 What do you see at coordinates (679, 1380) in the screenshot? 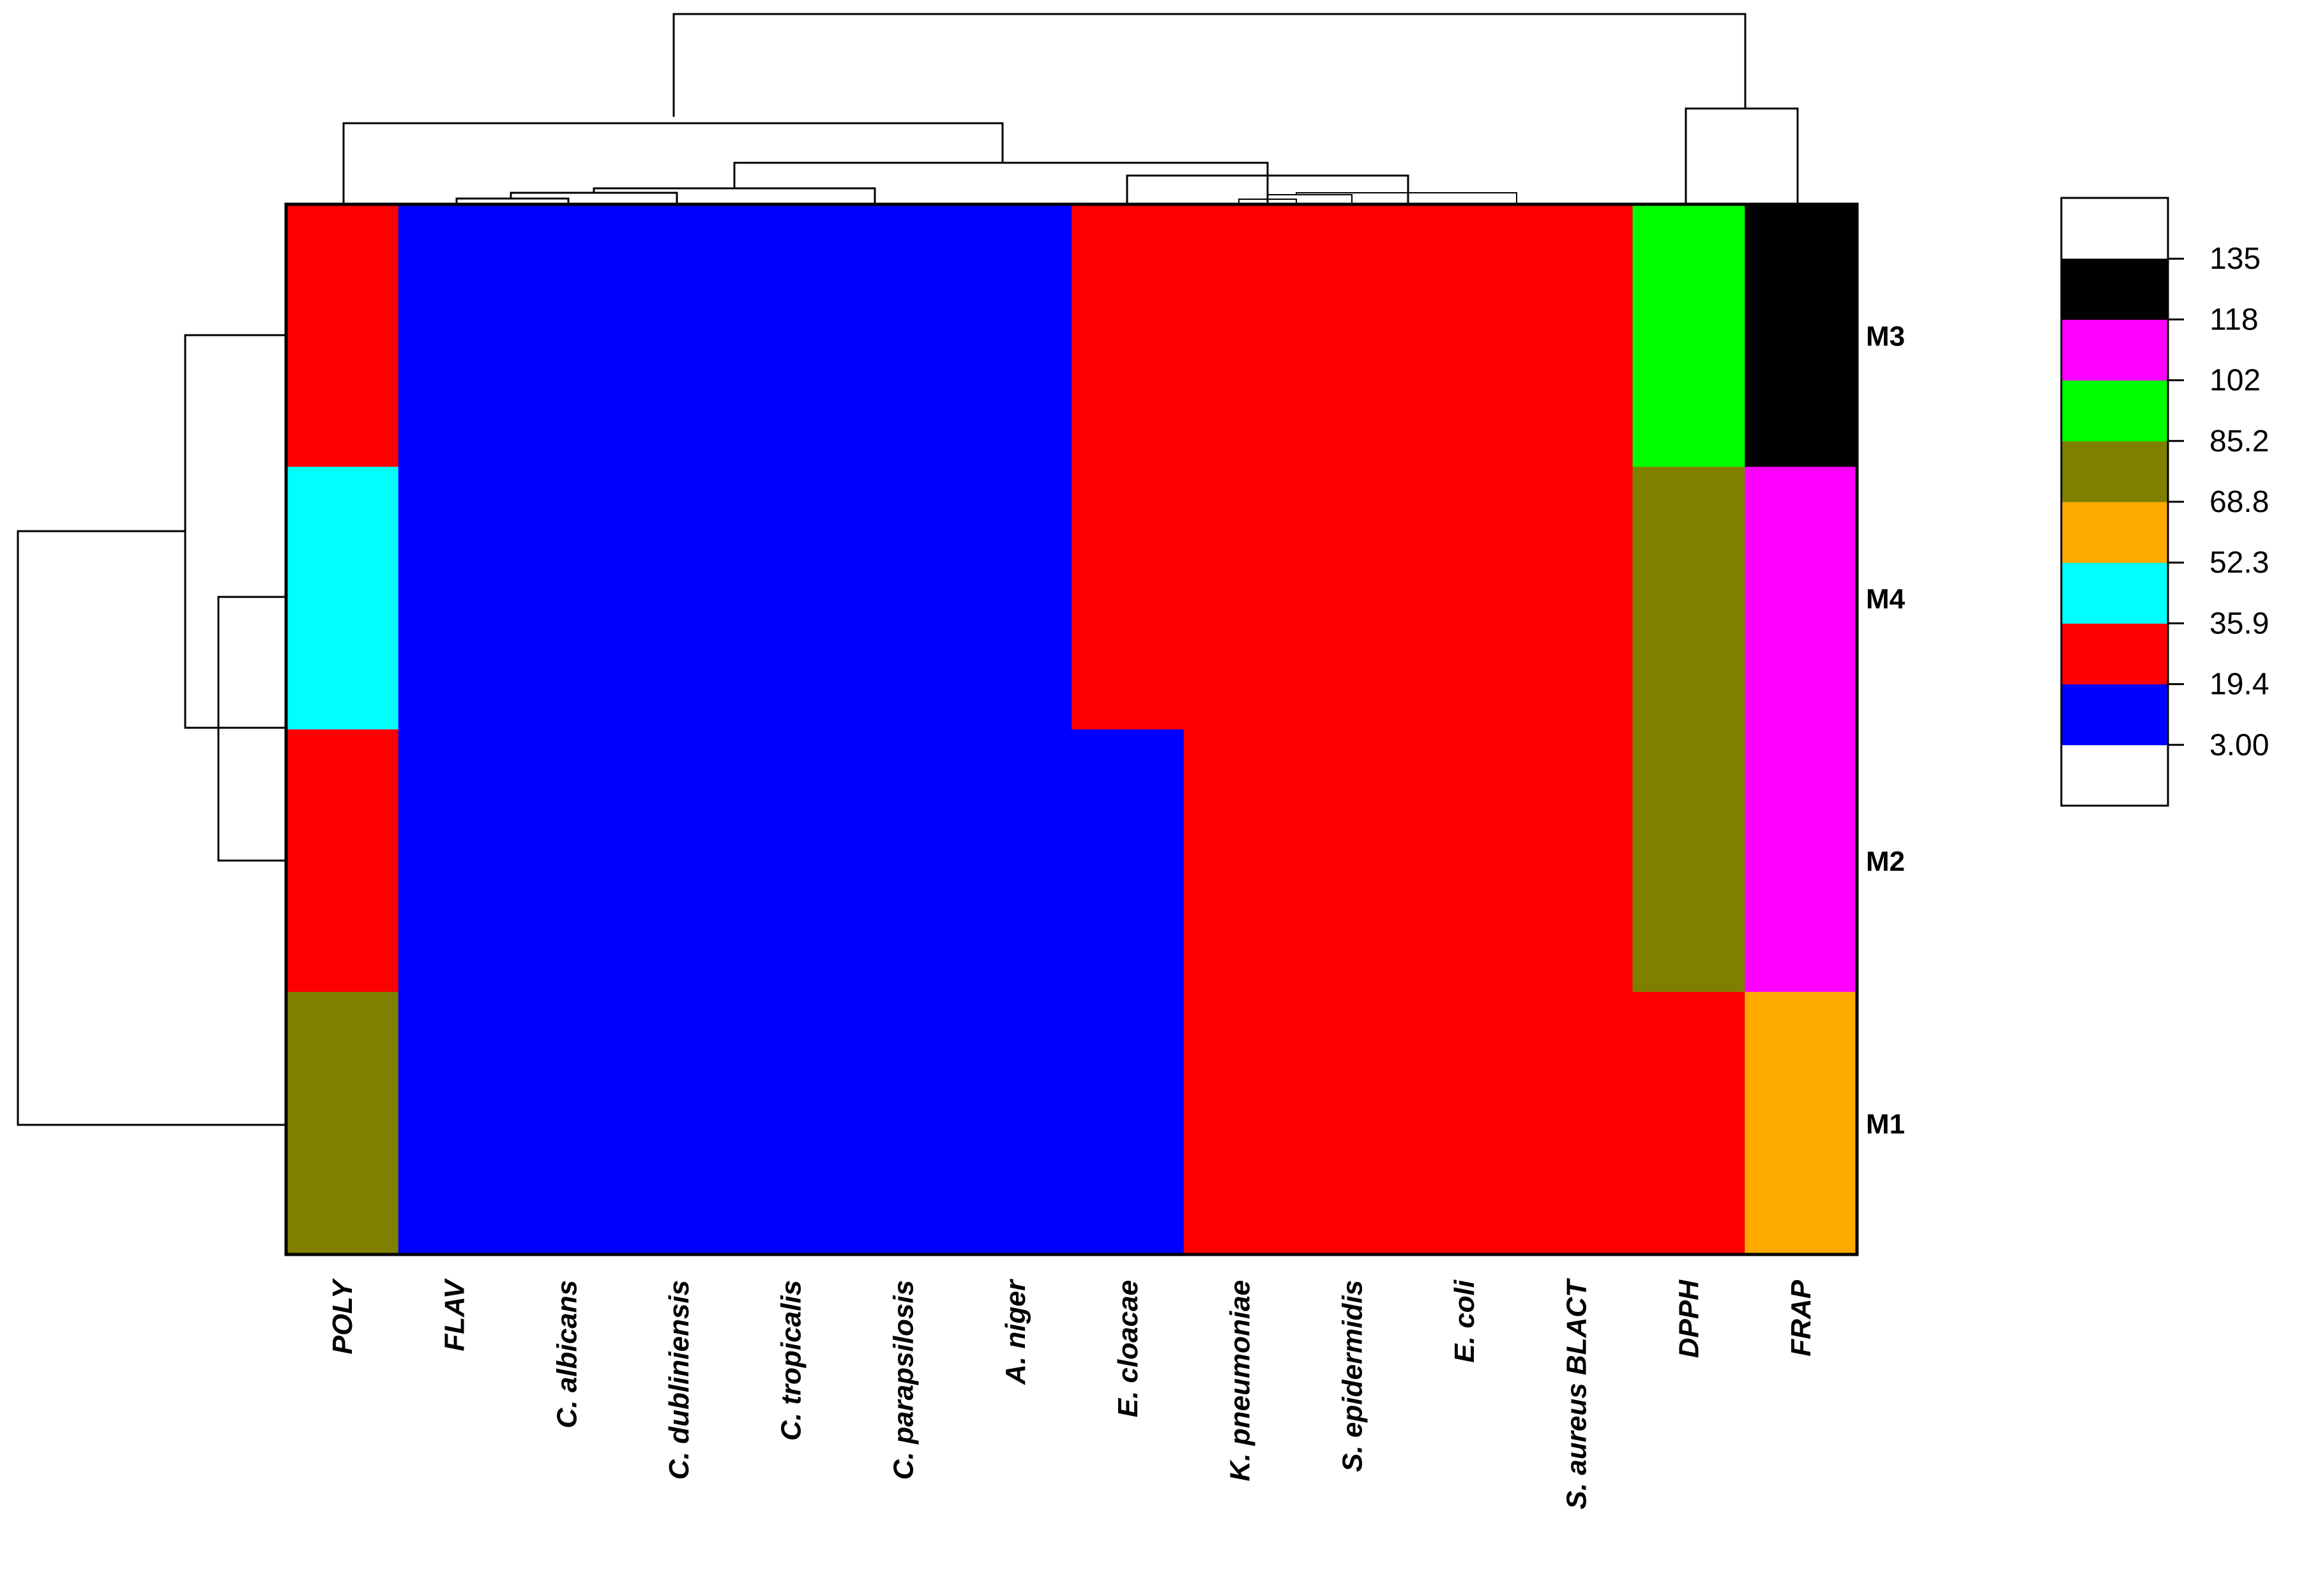
I see `column-label: C. dubliniensis` at bounding box center [679, 1380].